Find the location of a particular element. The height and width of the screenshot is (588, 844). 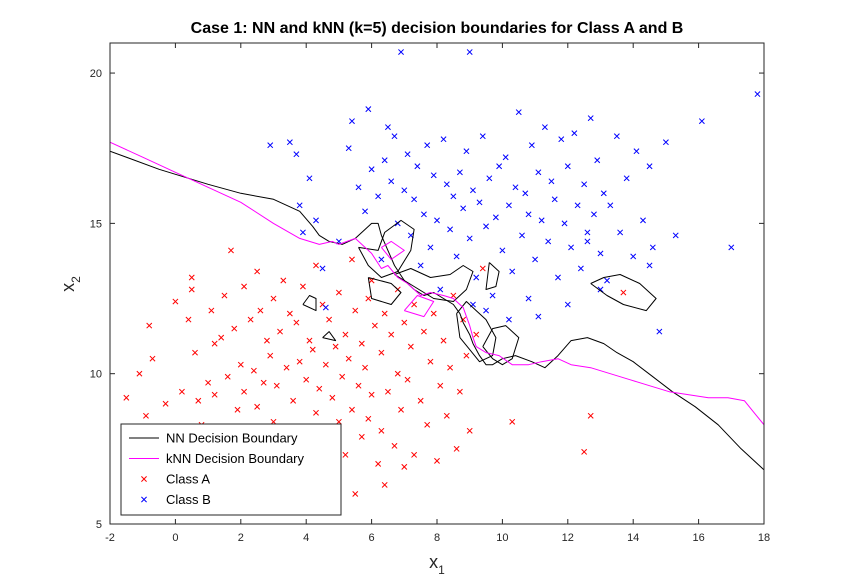

y-tick-label: 20 is located at coordinates (96, 74).